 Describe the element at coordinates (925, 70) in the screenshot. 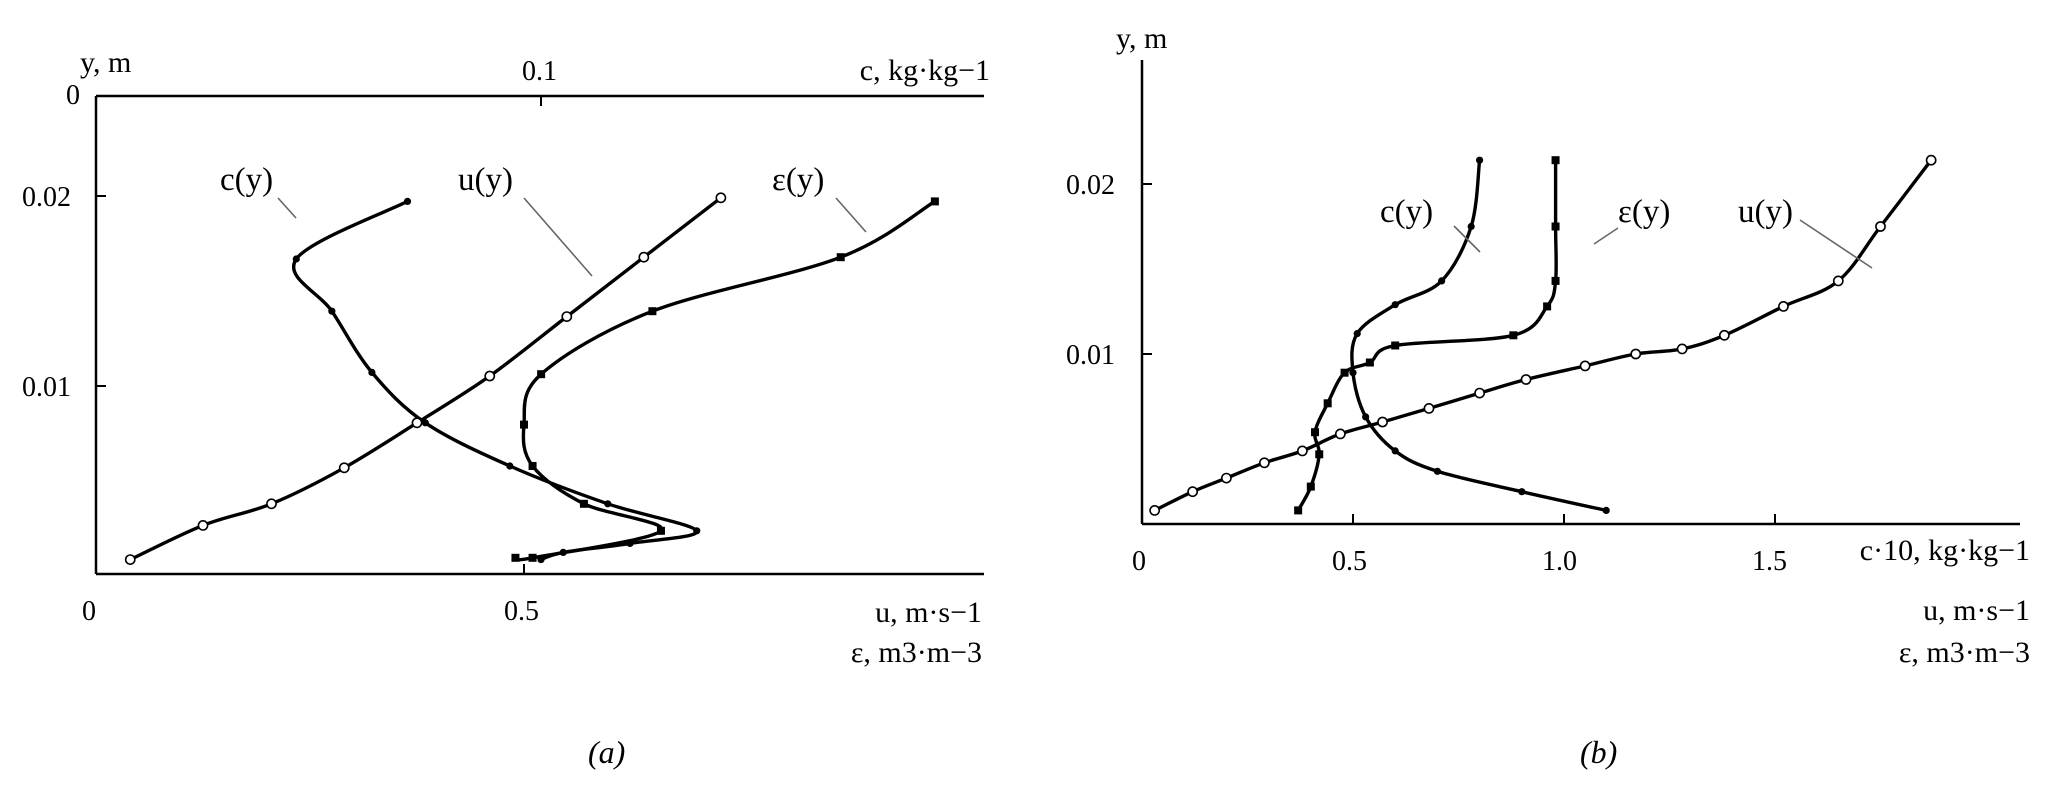

I see `panel-a-top-axis-label: c, kg·kg−1` at that location.